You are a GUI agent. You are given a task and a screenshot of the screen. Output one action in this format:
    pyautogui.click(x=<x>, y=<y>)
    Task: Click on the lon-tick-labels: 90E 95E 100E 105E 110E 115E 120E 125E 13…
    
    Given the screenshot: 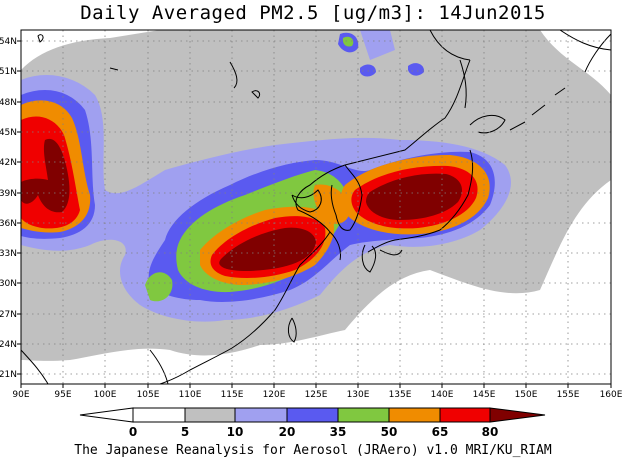 What is the action you would take?
    pyautogui.click(x=317, y=395)
    